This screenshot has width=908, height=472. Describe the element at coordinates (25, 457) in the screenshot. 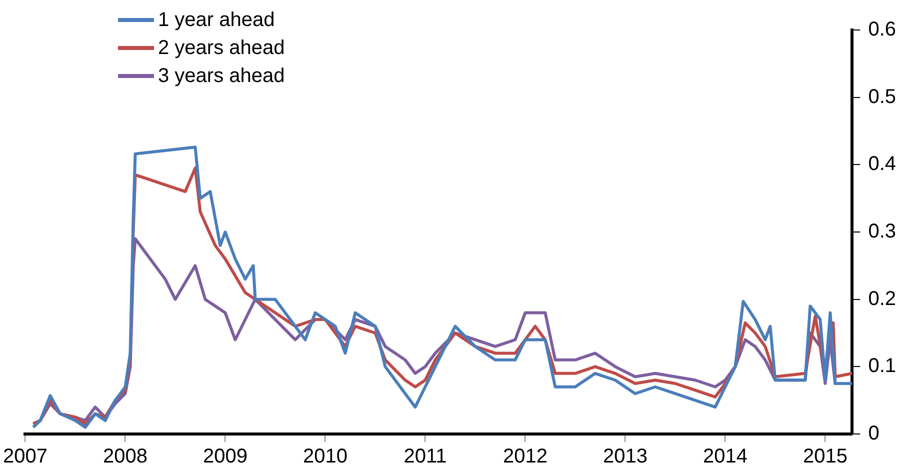

I see `x-tick-label: 2007` at that location.